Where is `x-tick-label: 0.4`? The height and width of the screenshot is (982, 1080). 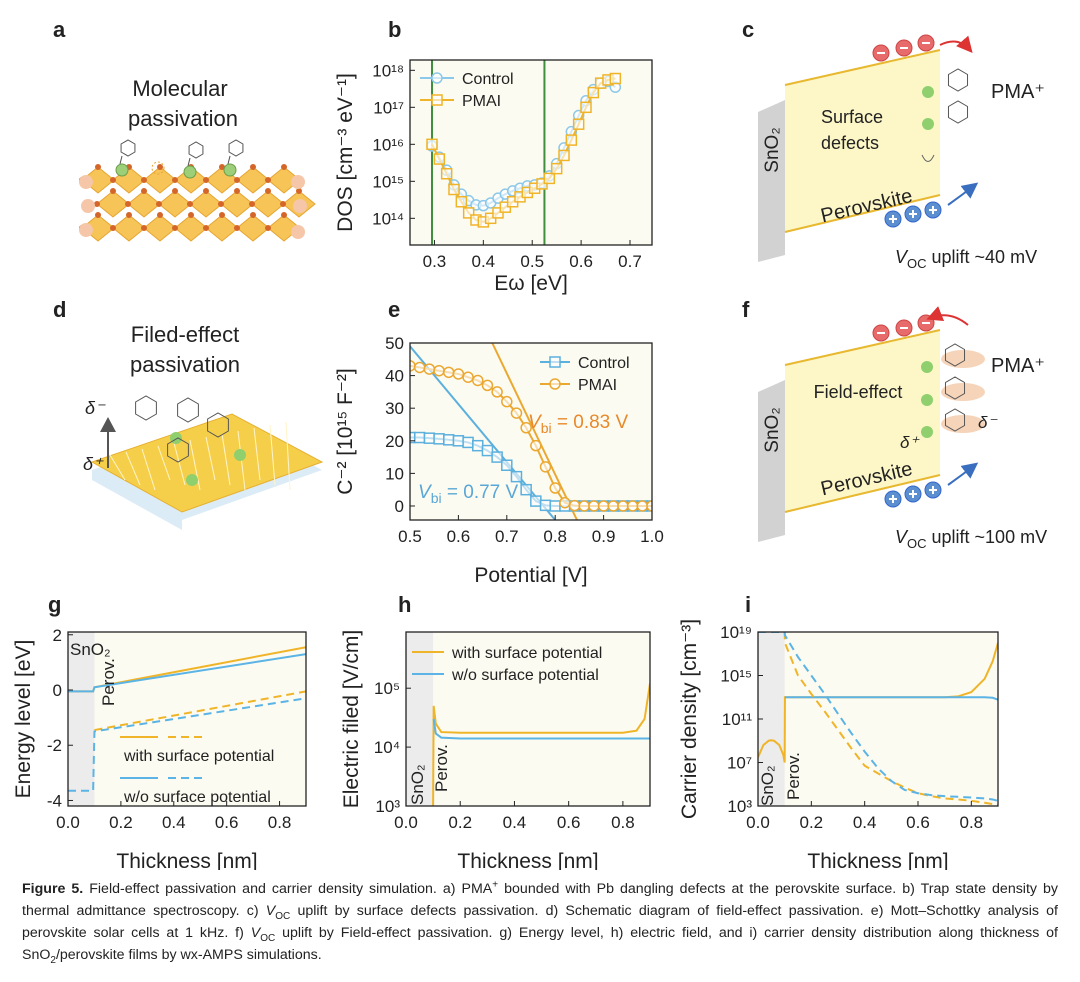
x-tick-label: 0.4 is located at coordinates (515, 822).